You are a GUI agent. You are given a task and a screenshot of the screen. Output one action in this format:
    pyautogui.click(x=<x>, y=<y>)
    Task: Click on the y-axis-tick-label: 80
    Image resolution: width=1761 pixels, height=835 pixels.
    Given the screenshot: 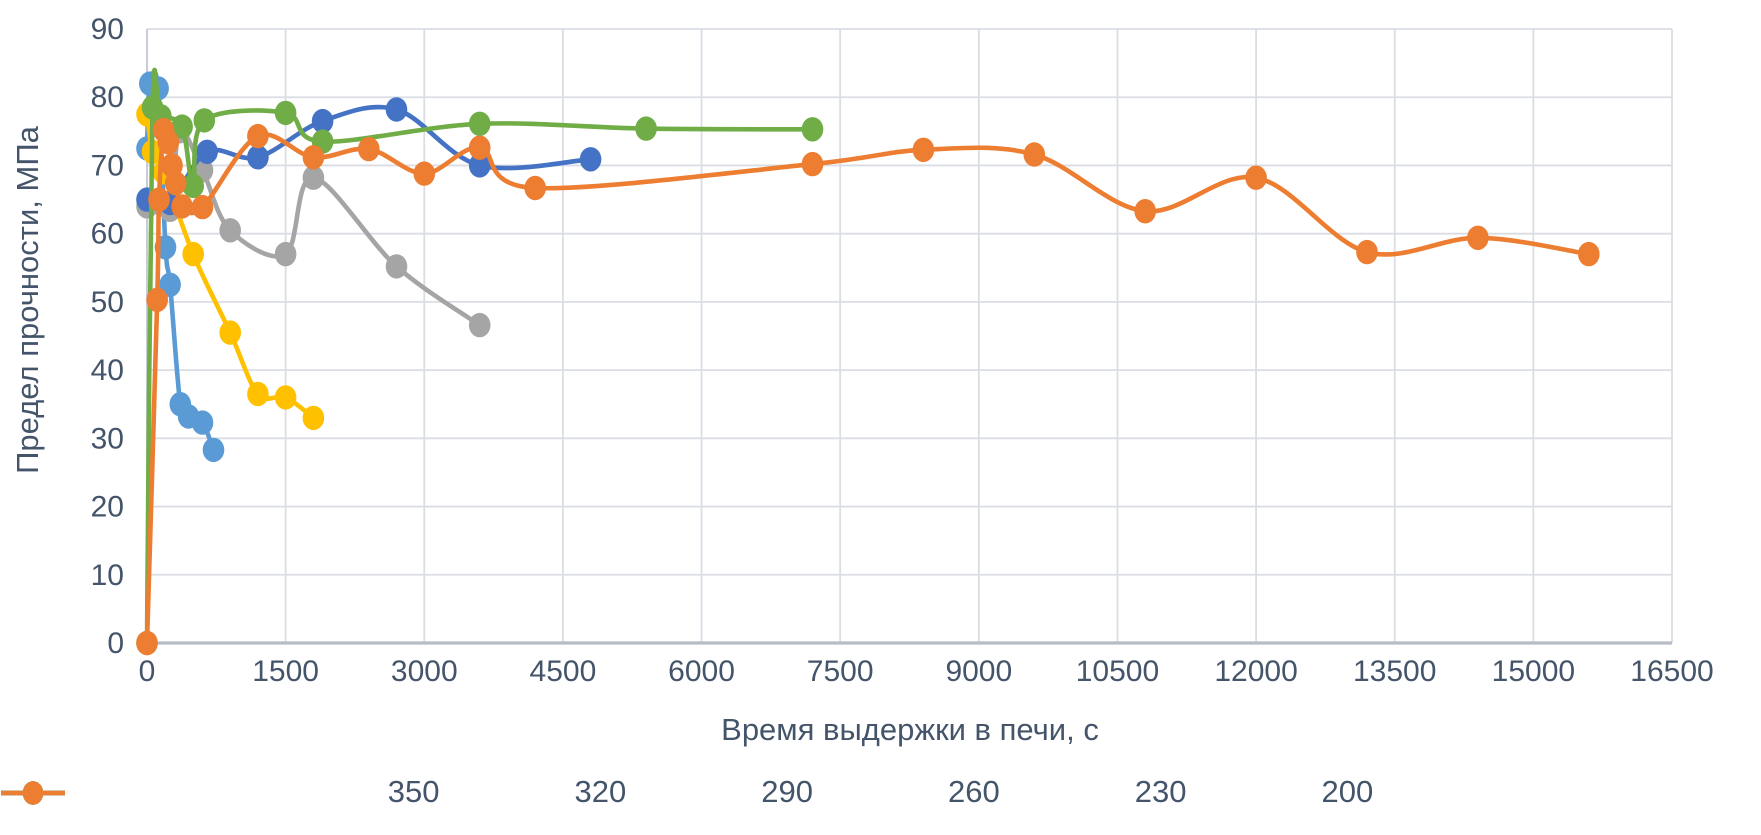 What is the action you would take?
    pyautogui.click(x=107, y=97)
    